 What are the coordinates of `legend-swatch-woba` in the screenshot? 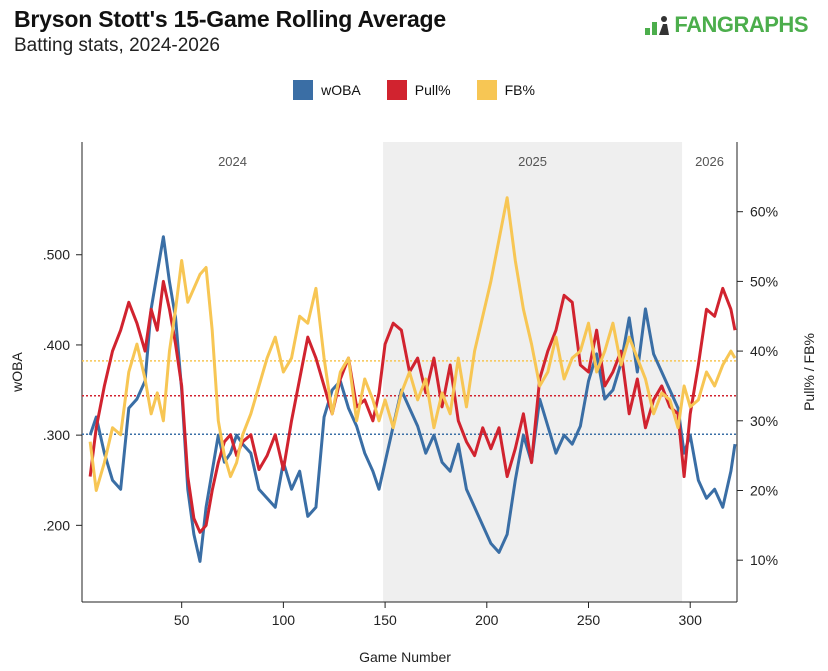 It's located at (303, 90).